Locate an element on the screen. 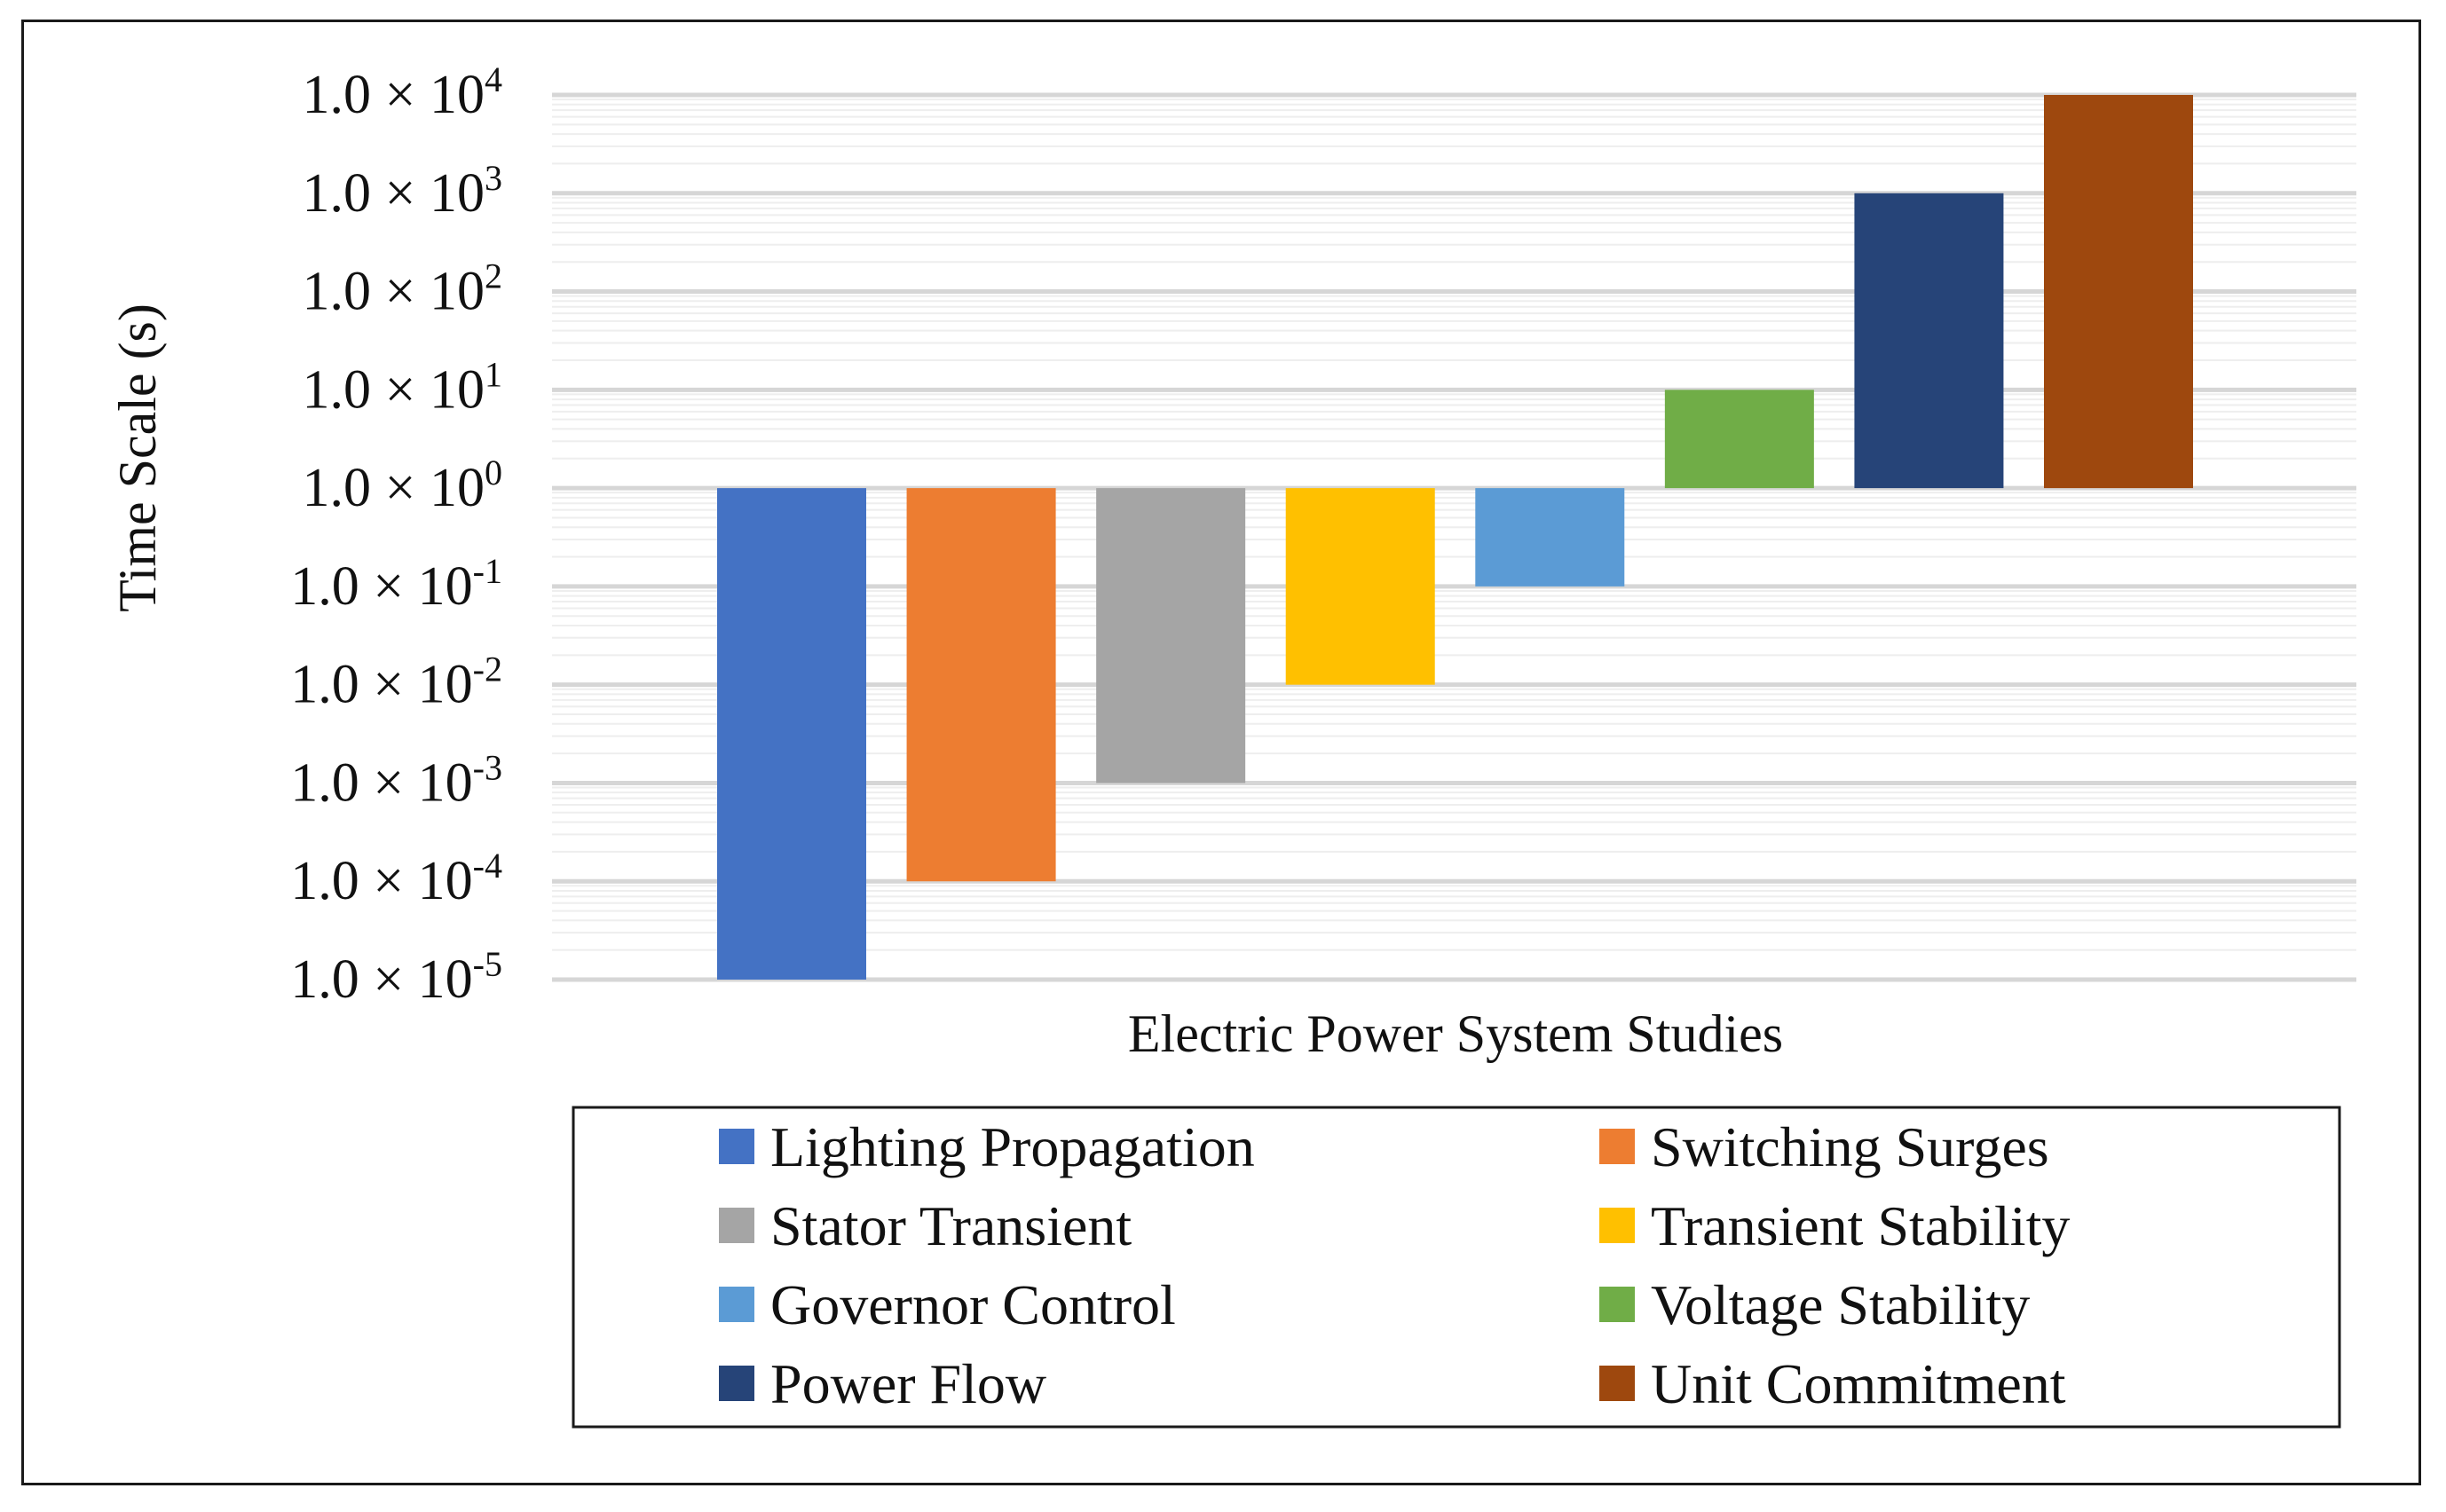  legend-swatch-governor-control is located at coordinates (736, 1305).